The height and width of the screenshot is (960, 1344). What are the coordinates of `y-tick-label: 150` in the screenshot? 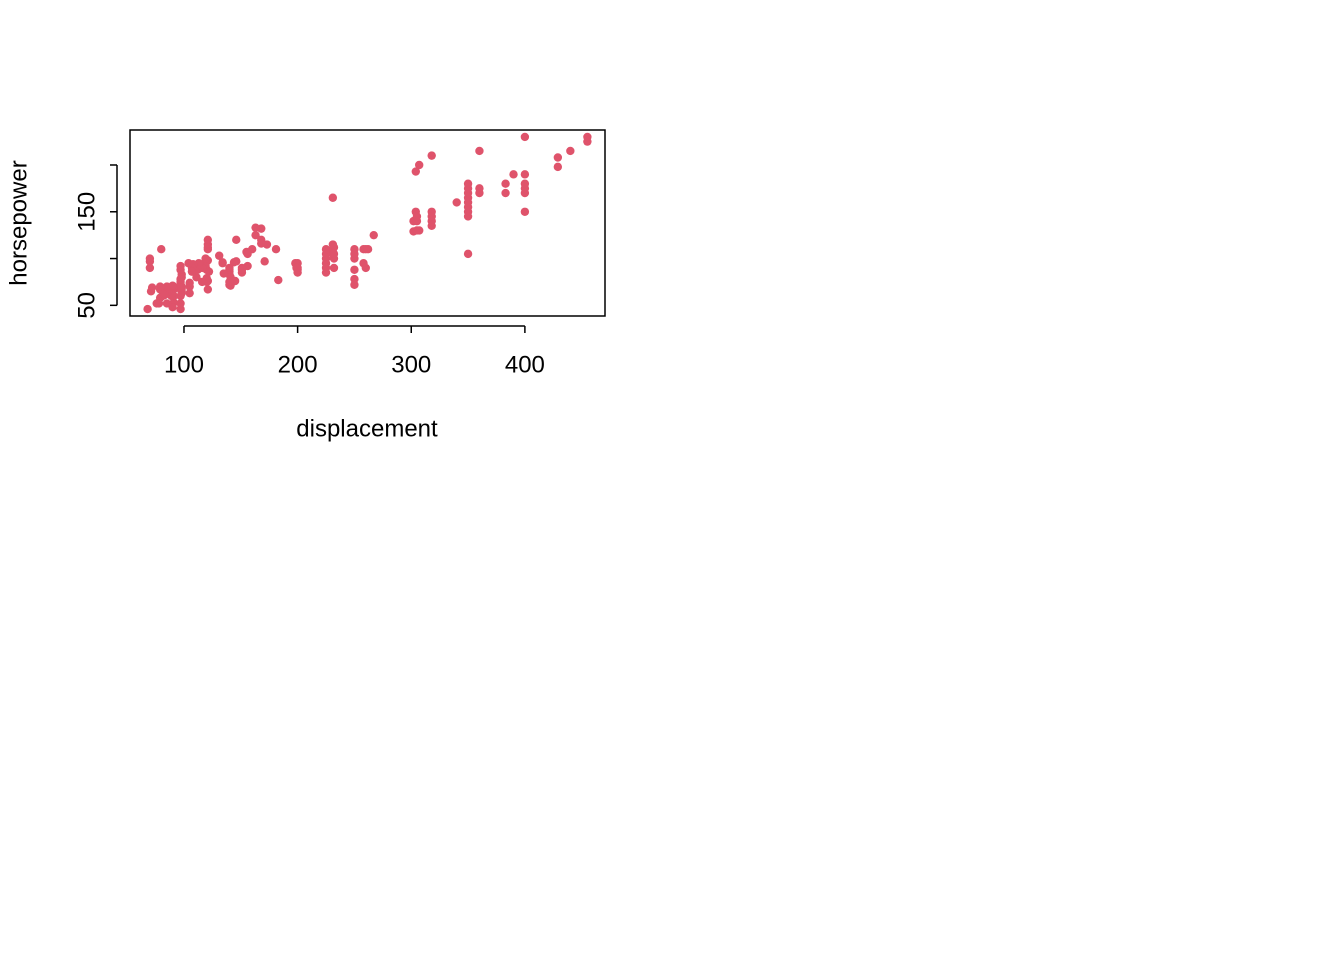 It's located at (86, 212).